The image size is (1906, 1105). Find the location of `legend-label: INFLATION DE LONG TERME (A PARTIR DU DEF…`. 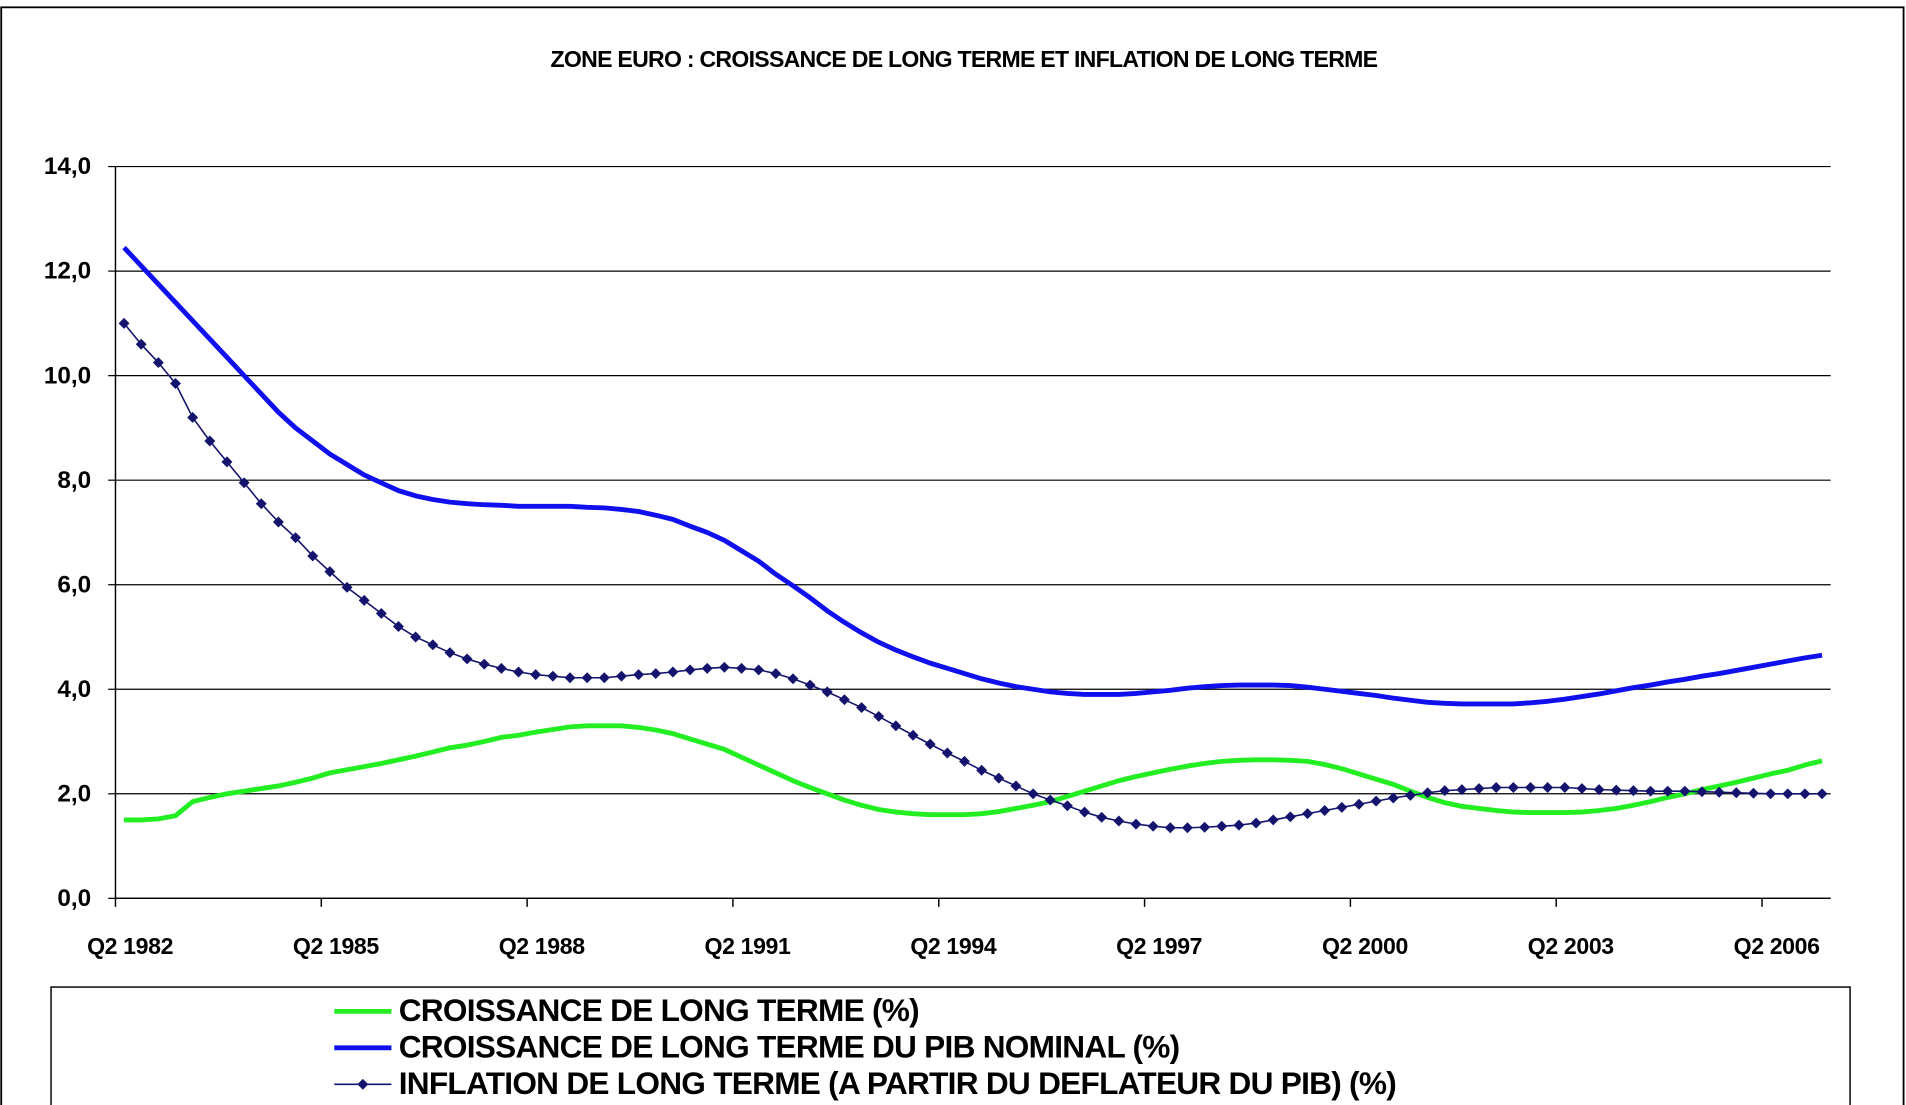

legend-label: INFLATION DE LONG TERME (A PARTIR DU DEF… is located at coordinates (897, 1083).